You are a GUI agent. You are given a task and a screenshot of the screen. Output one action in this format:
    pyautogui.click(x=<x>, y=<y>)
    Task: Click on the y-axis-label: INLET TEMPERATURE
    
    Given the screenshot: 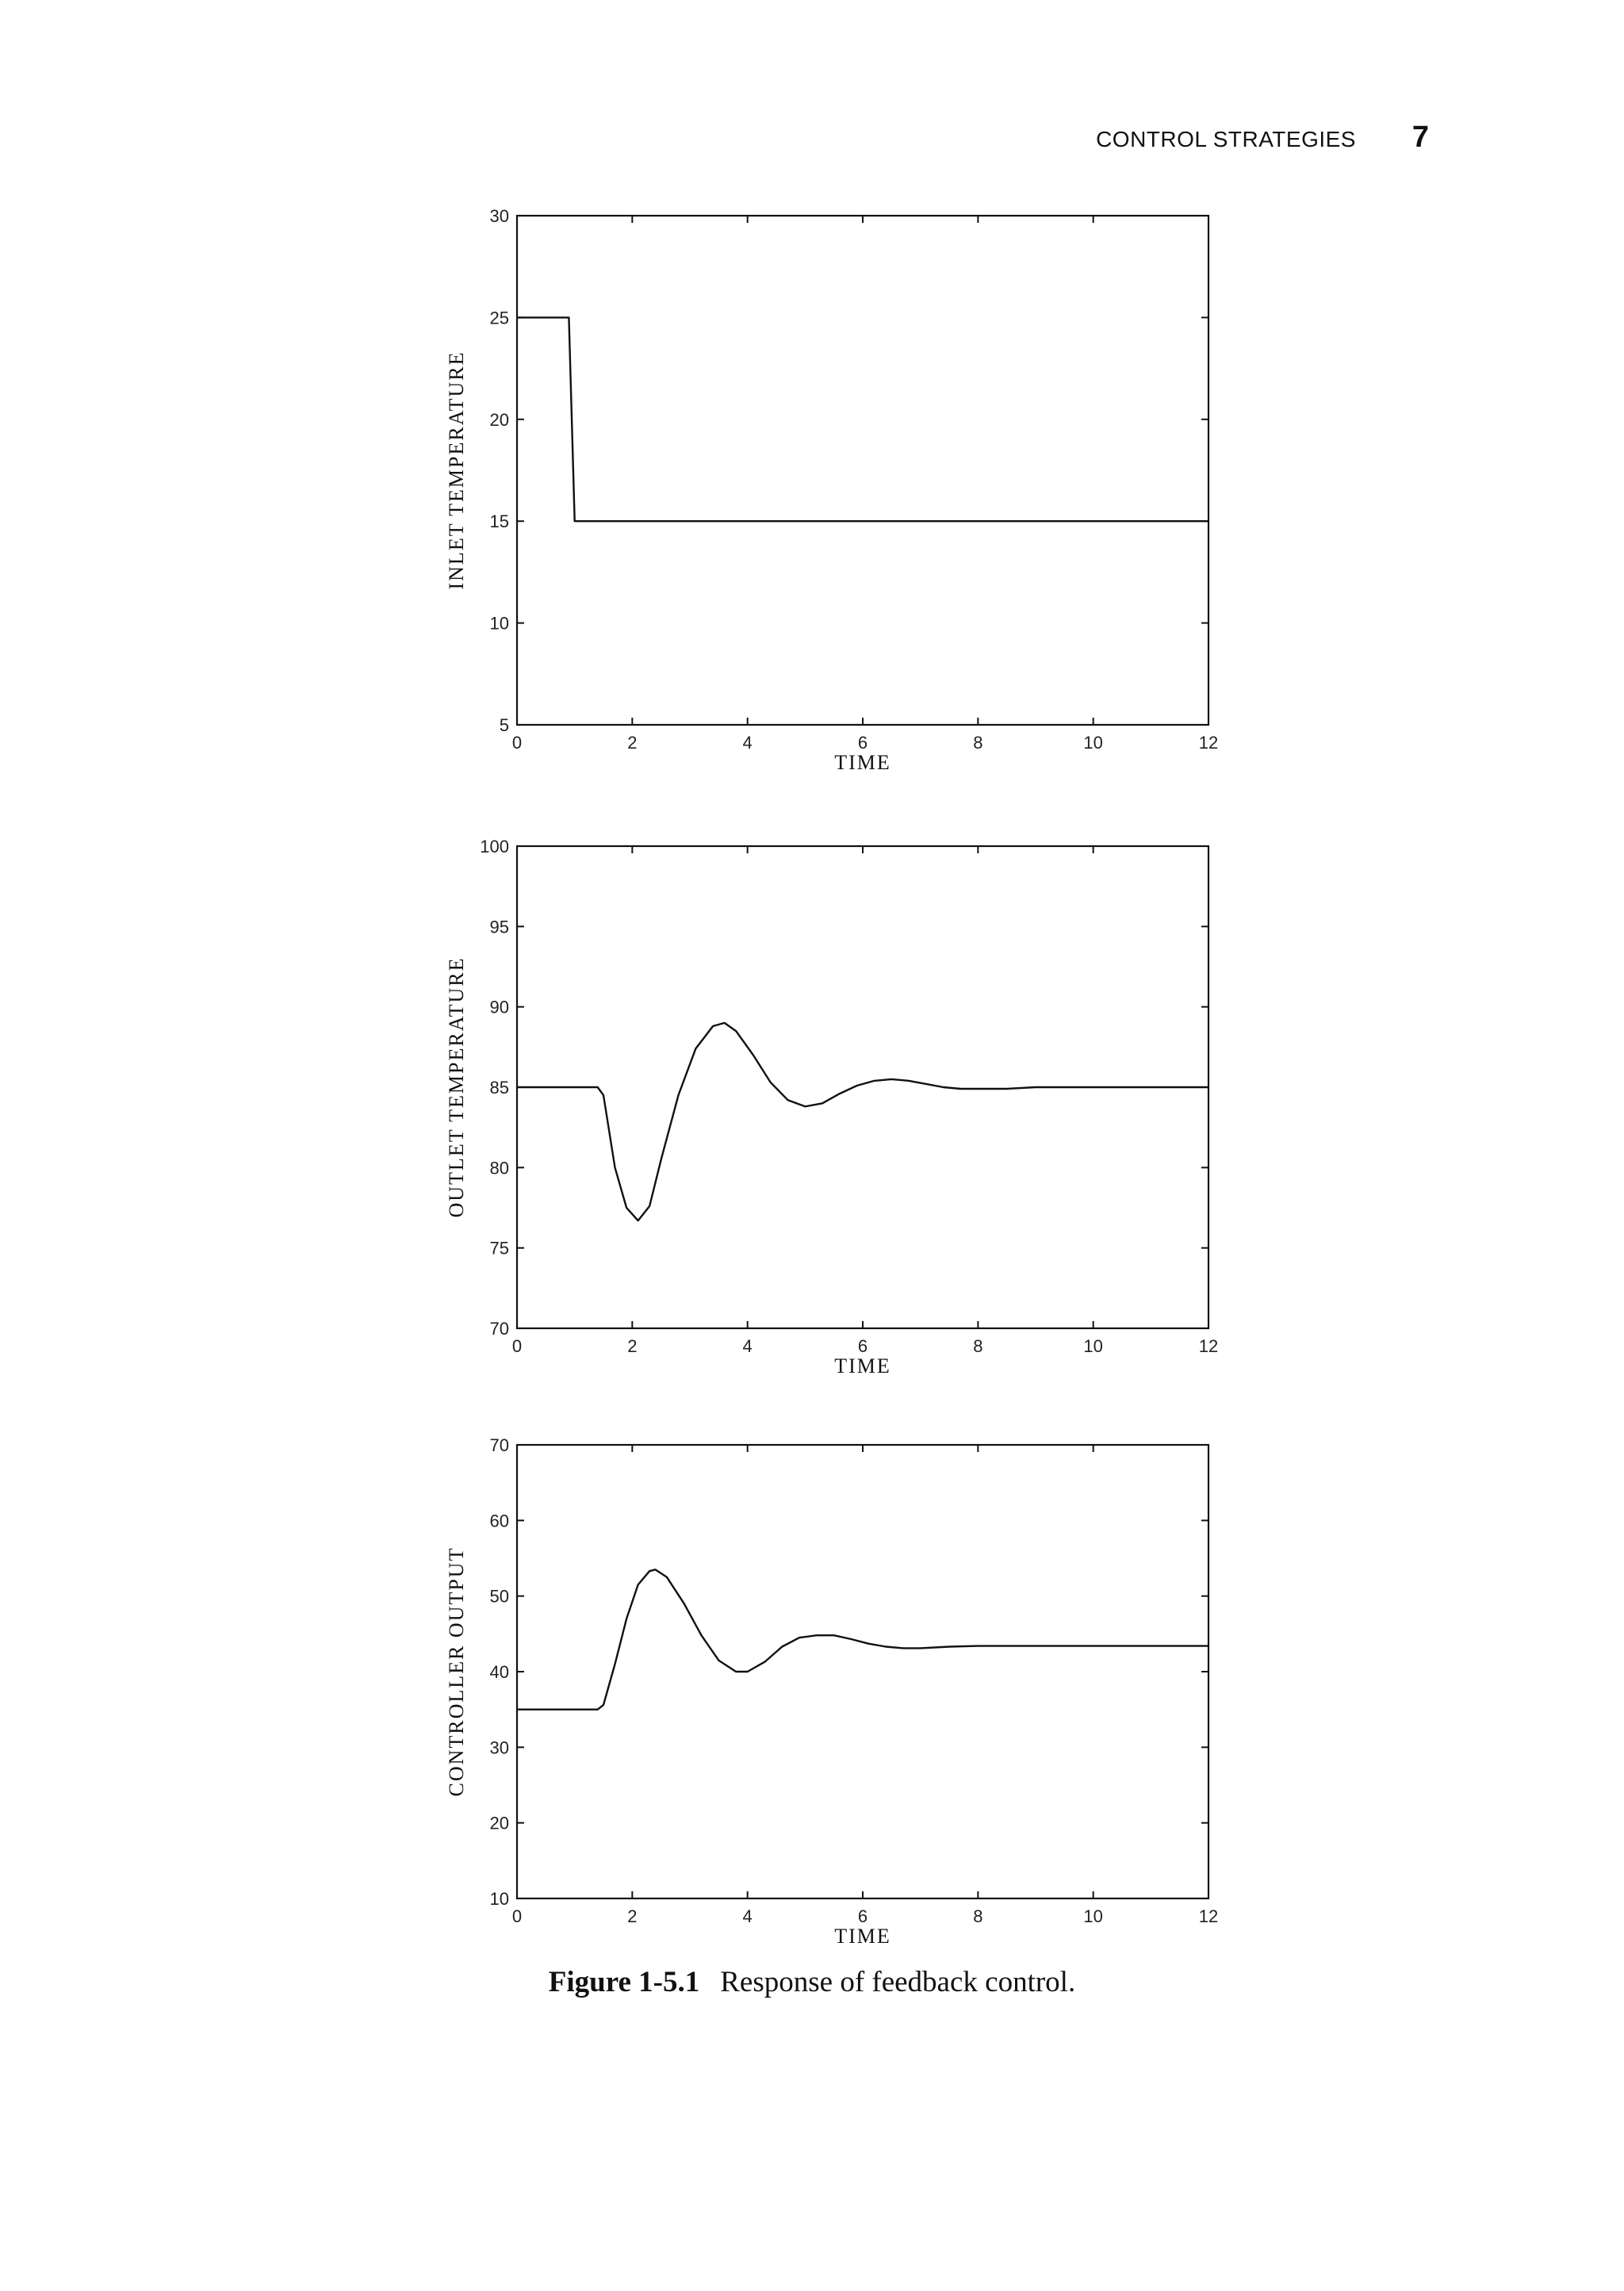 What is the action you would take?
    pyautogui.click(x=456, y=470)
    